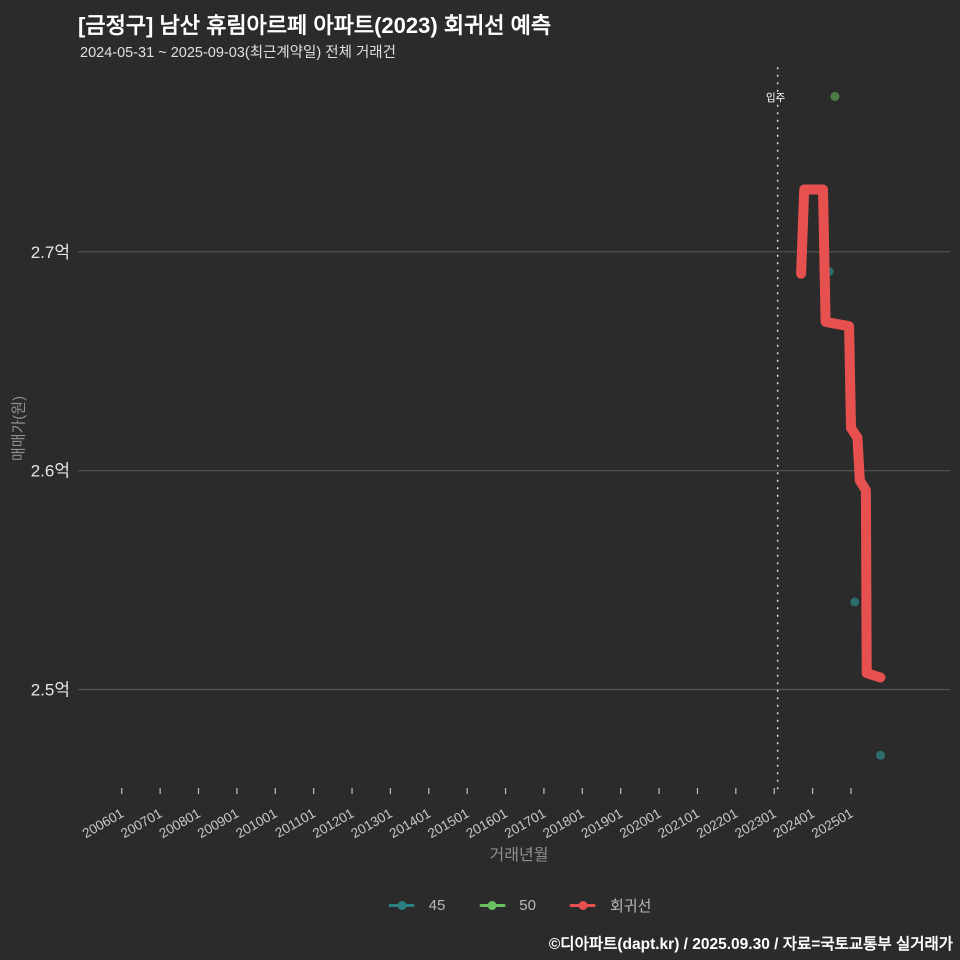 The width and height of the screenshot is (960, 960). I want to click on chart-subtitle: 2024-05-31 ~ 2025-09-03(최근계약일) 전체 거래건, so click(238, 53).